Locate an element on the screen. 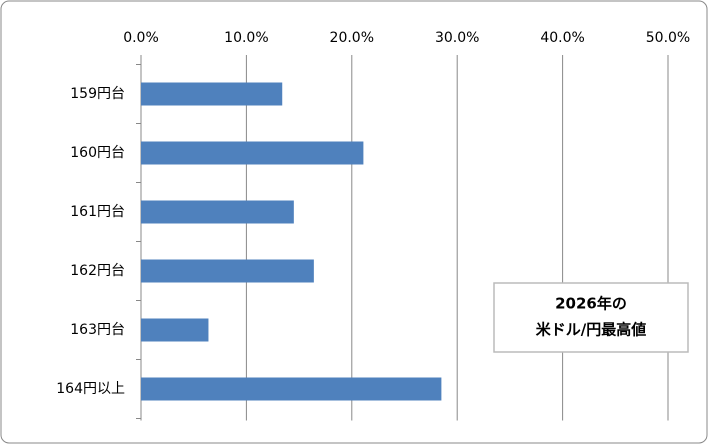  y-tick-label: 161円台 is located at coordinates (97, 212).